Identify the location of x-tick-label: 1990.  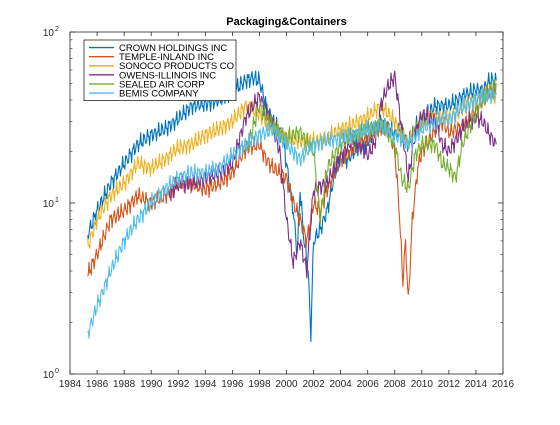
(151, 384).